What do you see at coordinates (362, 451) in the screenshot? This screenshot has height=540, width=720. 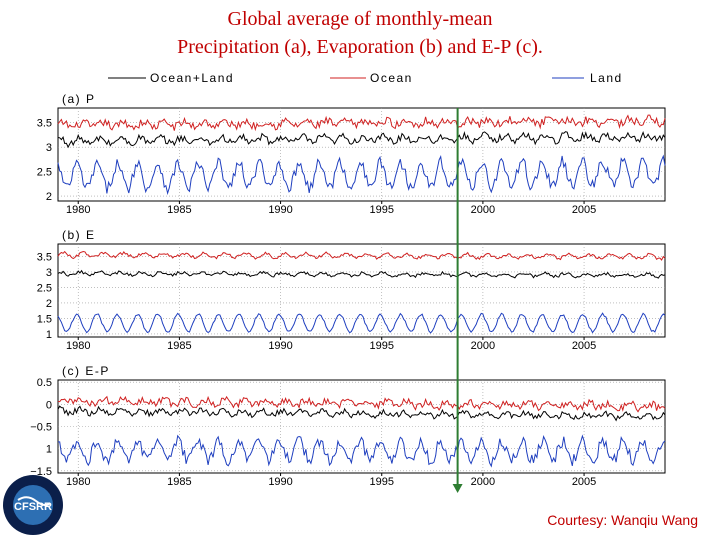 I see `panel-2-series-land` at bounding box center [362, 451].